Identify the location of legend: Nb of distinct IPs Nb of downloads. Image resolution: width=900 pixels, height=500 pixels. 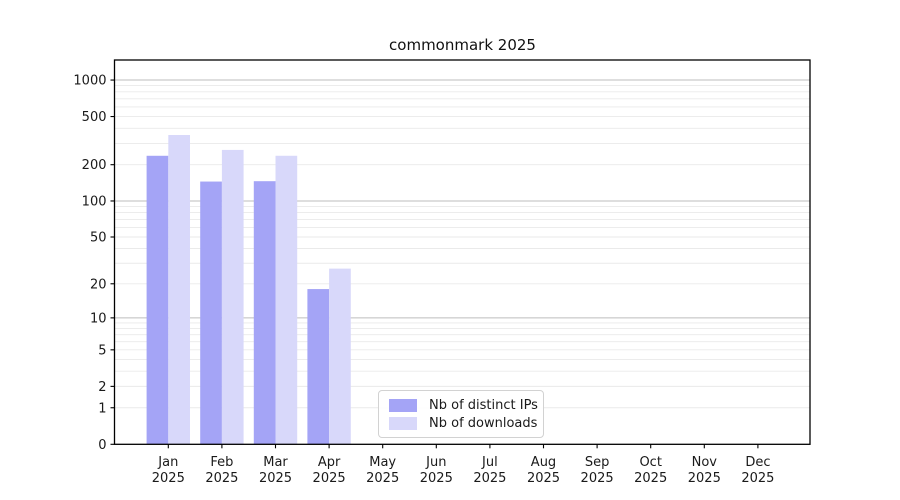
(461, 414).